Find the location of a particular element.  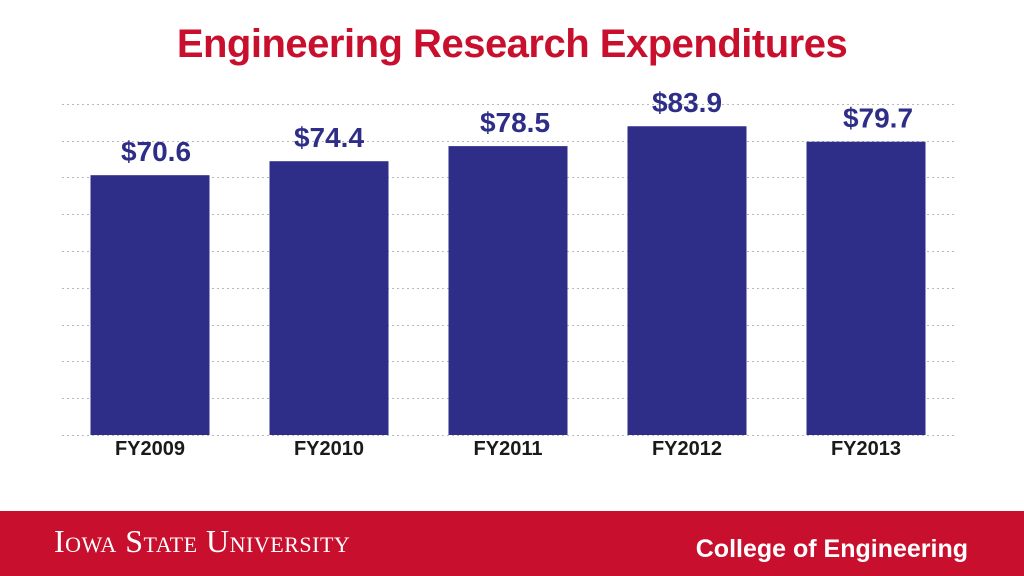

chart-title: Engineering Research Expenditures is located at coordinates (512, 44).